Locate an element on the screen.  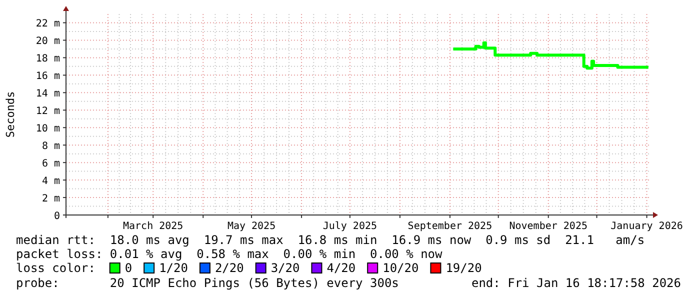
y-tick-label: 16 m is located at coordinates (48, 76).